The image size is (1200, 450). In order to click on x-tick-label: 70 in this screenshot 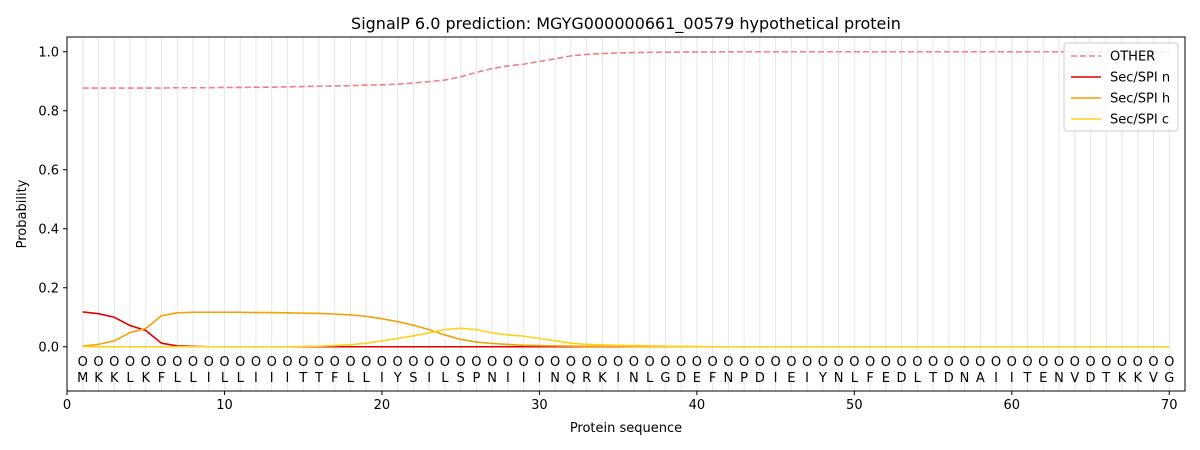, I will do `click(1169, 405)`.